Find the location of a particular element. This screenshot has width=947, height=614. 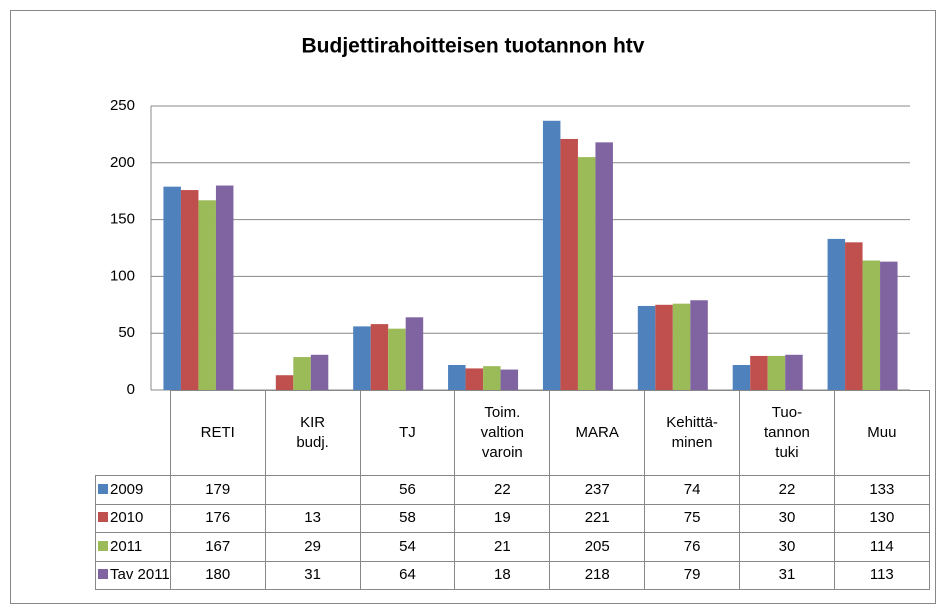

series-row: 2009 179 56 22 237 74 22 133 is located at coordinates (512, 490).